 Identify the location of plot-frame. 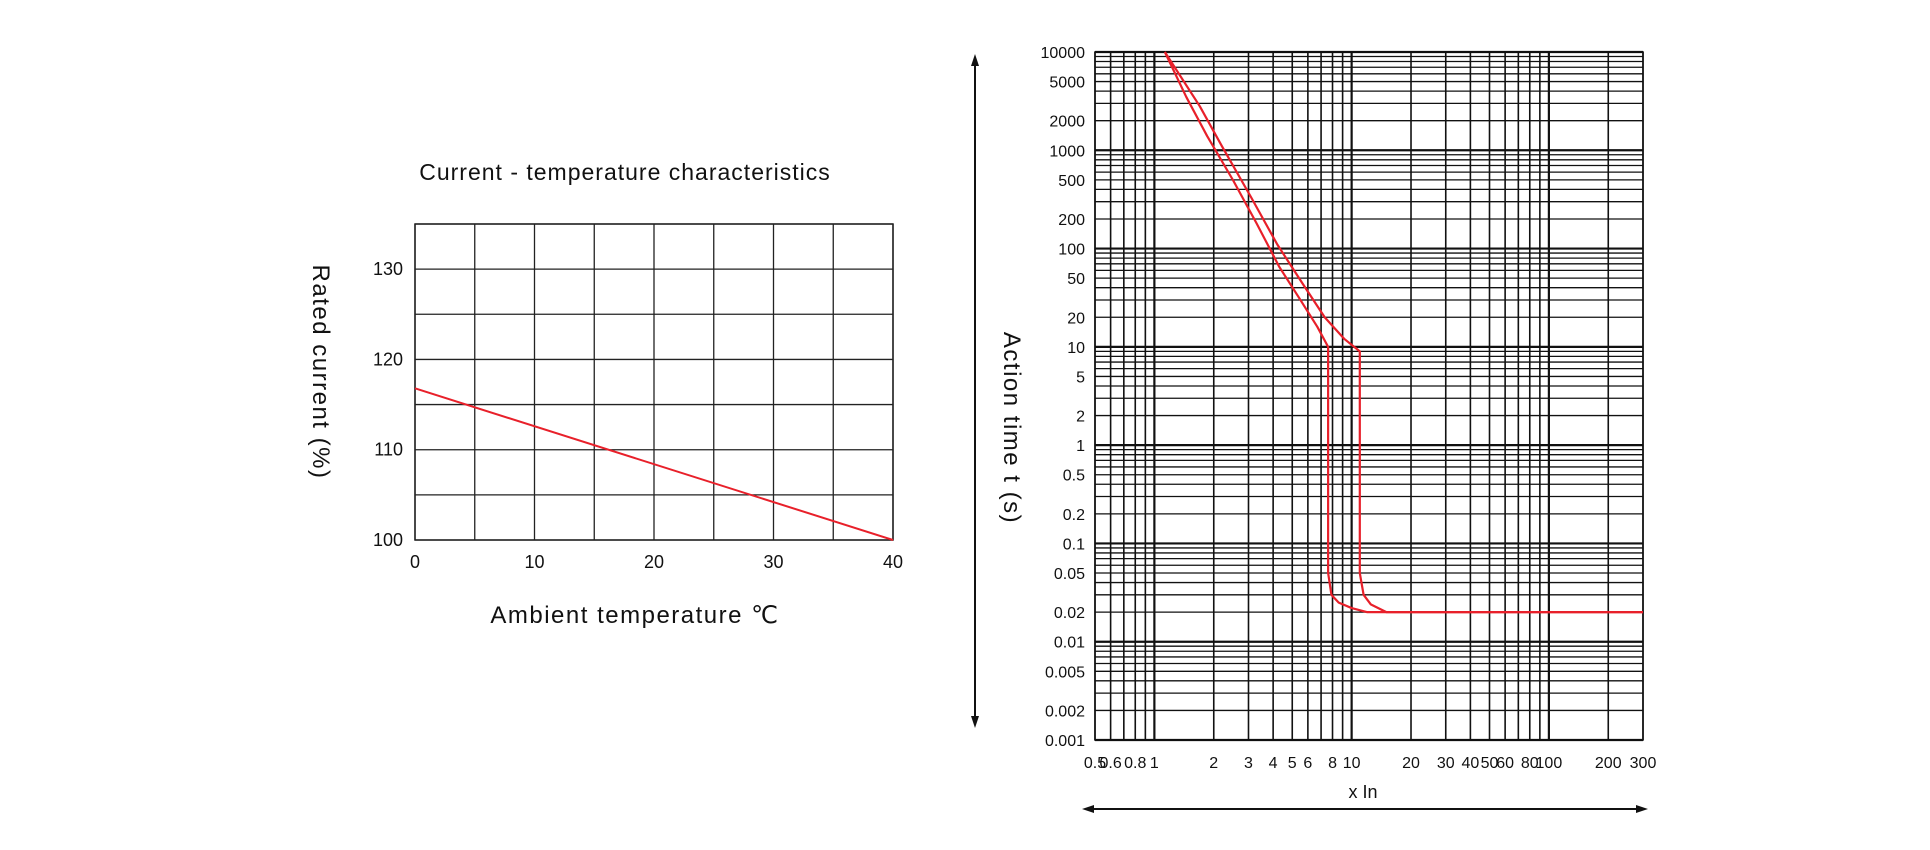
(654, 382).